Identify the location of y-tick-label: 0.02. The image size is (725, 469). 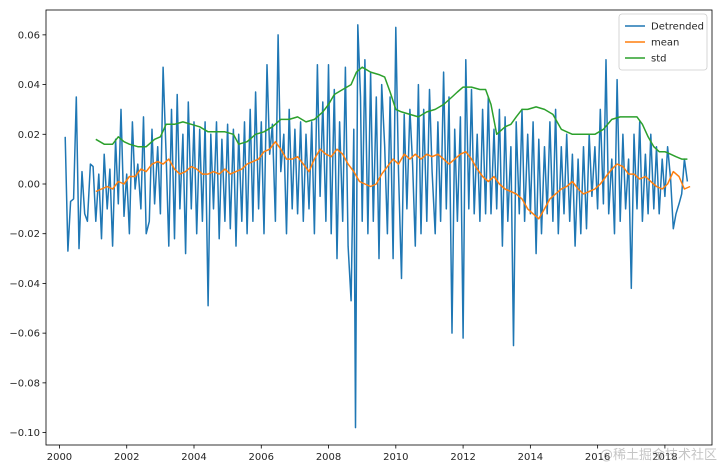
(29, 135).